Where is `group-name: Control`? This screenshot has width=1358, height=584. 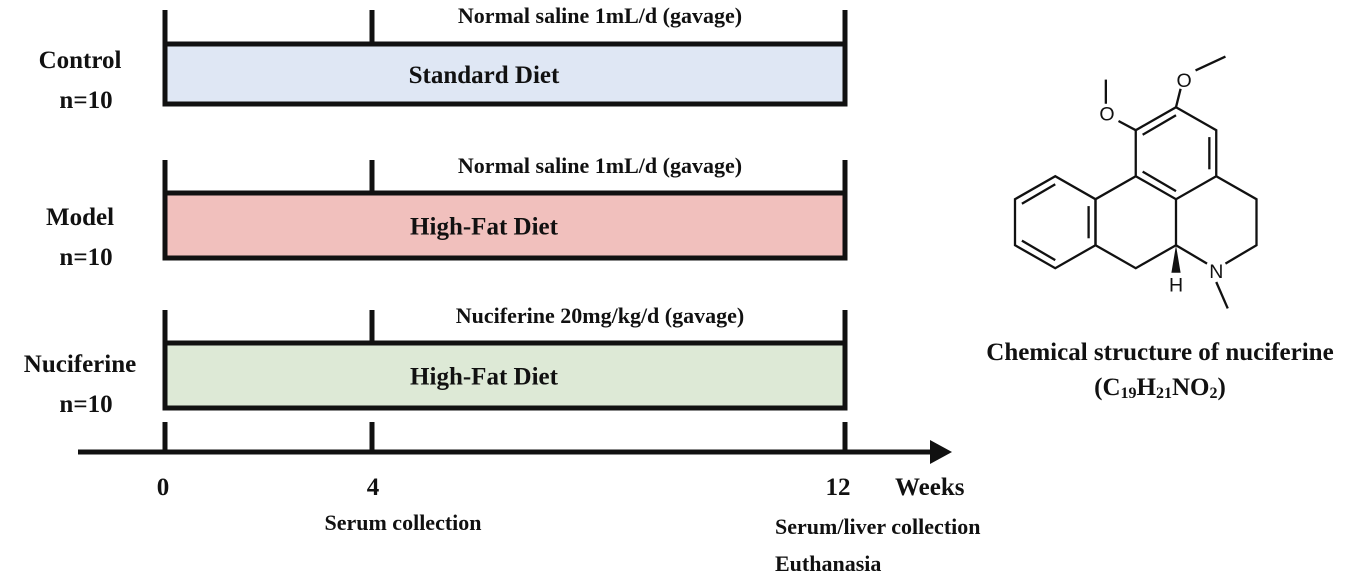
group-name: Control is located at coordinates (80, 60).